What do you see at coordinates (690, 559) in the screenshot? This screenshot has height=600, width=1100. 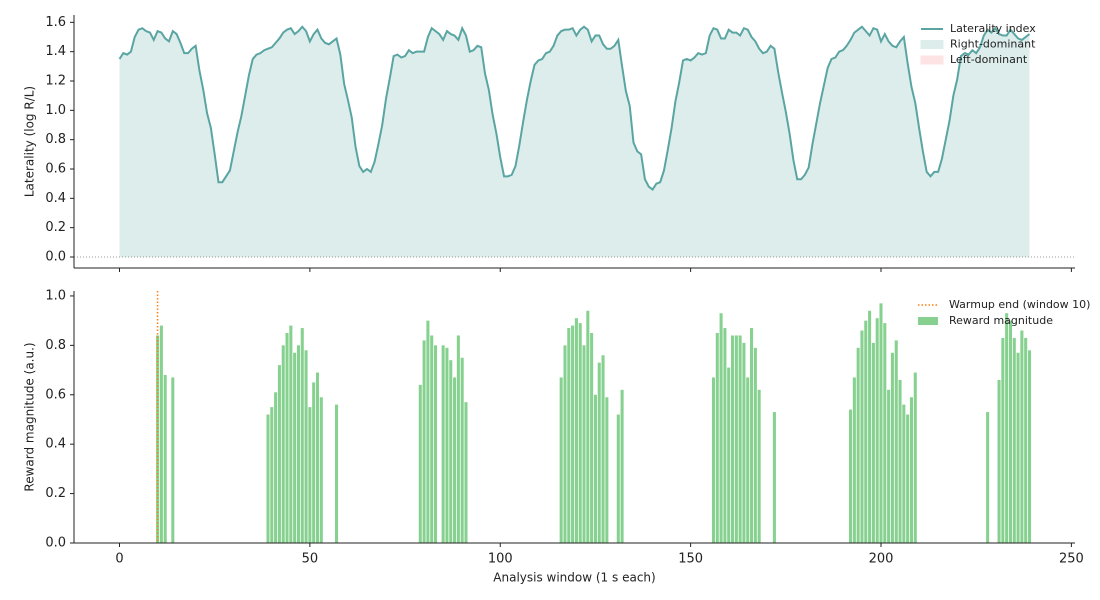 I see `x-tick-label: 150` at bounding box center [690, 559].